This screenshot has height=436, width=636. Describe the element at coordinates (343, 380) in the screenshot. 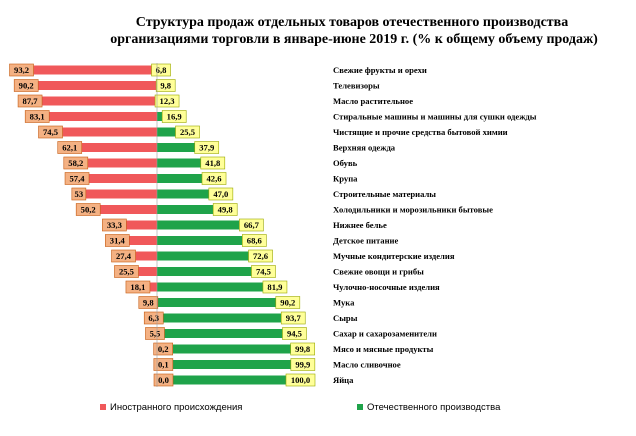

I see `category-label: Яйца` at that location.